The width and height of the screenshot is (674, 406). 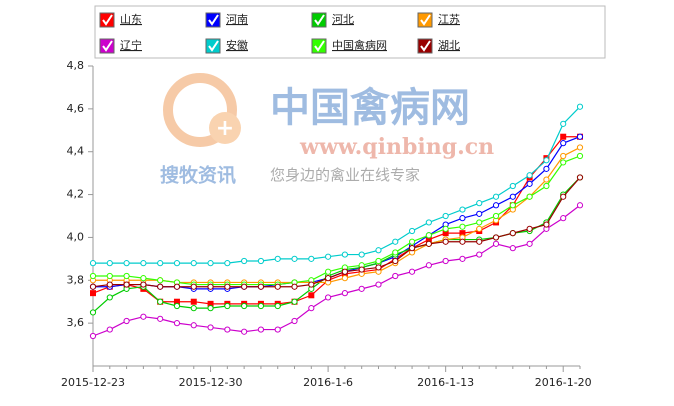 I want to click on legend-item: 河北, so click(x=332, y=20).